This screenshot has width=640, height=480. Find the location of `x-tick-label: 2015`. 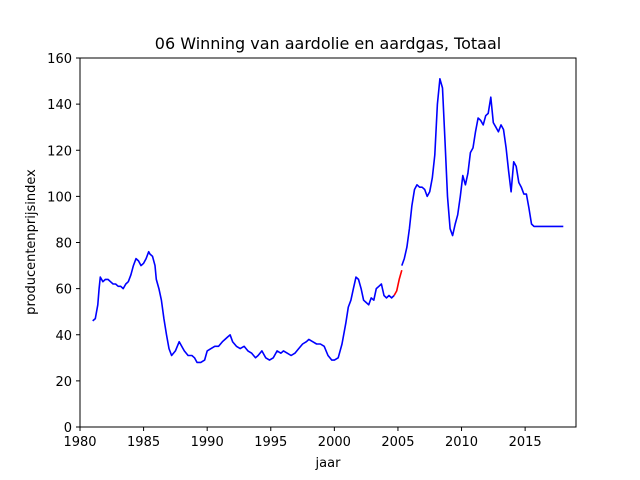

x-tick-label: 2015 is located at coordinates (525, 442).